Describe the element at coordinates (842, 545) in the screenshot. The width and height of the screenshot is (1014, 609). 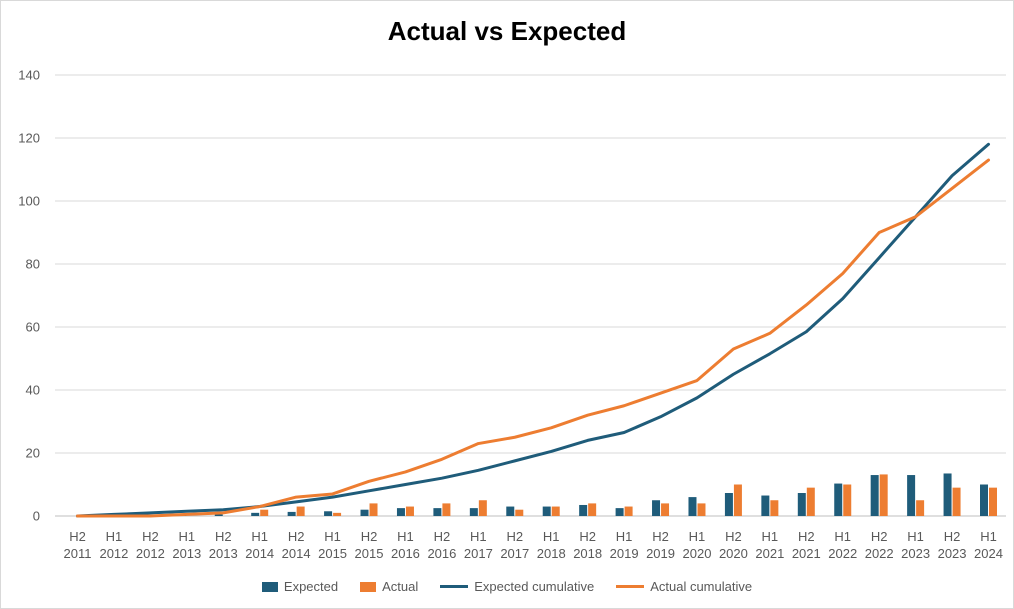
I see `x-tick-label: H1 2022` at that location.